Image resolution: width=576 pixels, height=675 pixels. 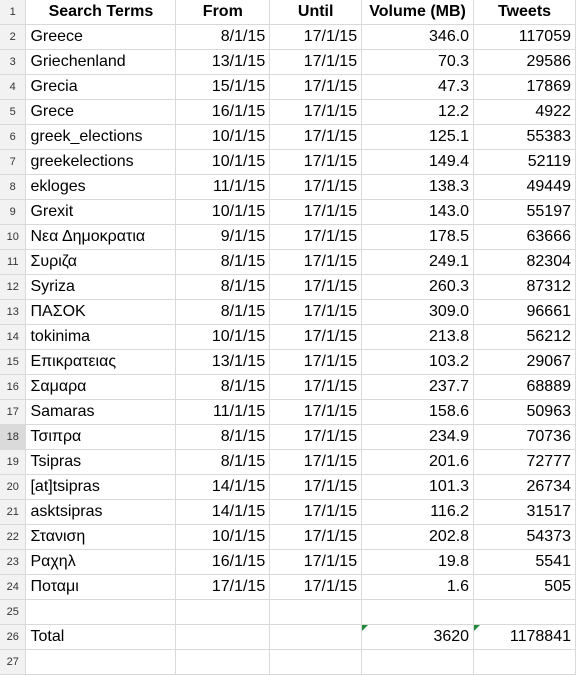 I want to click on search-term-cell: asktsipras, so click(x=101, y=512).